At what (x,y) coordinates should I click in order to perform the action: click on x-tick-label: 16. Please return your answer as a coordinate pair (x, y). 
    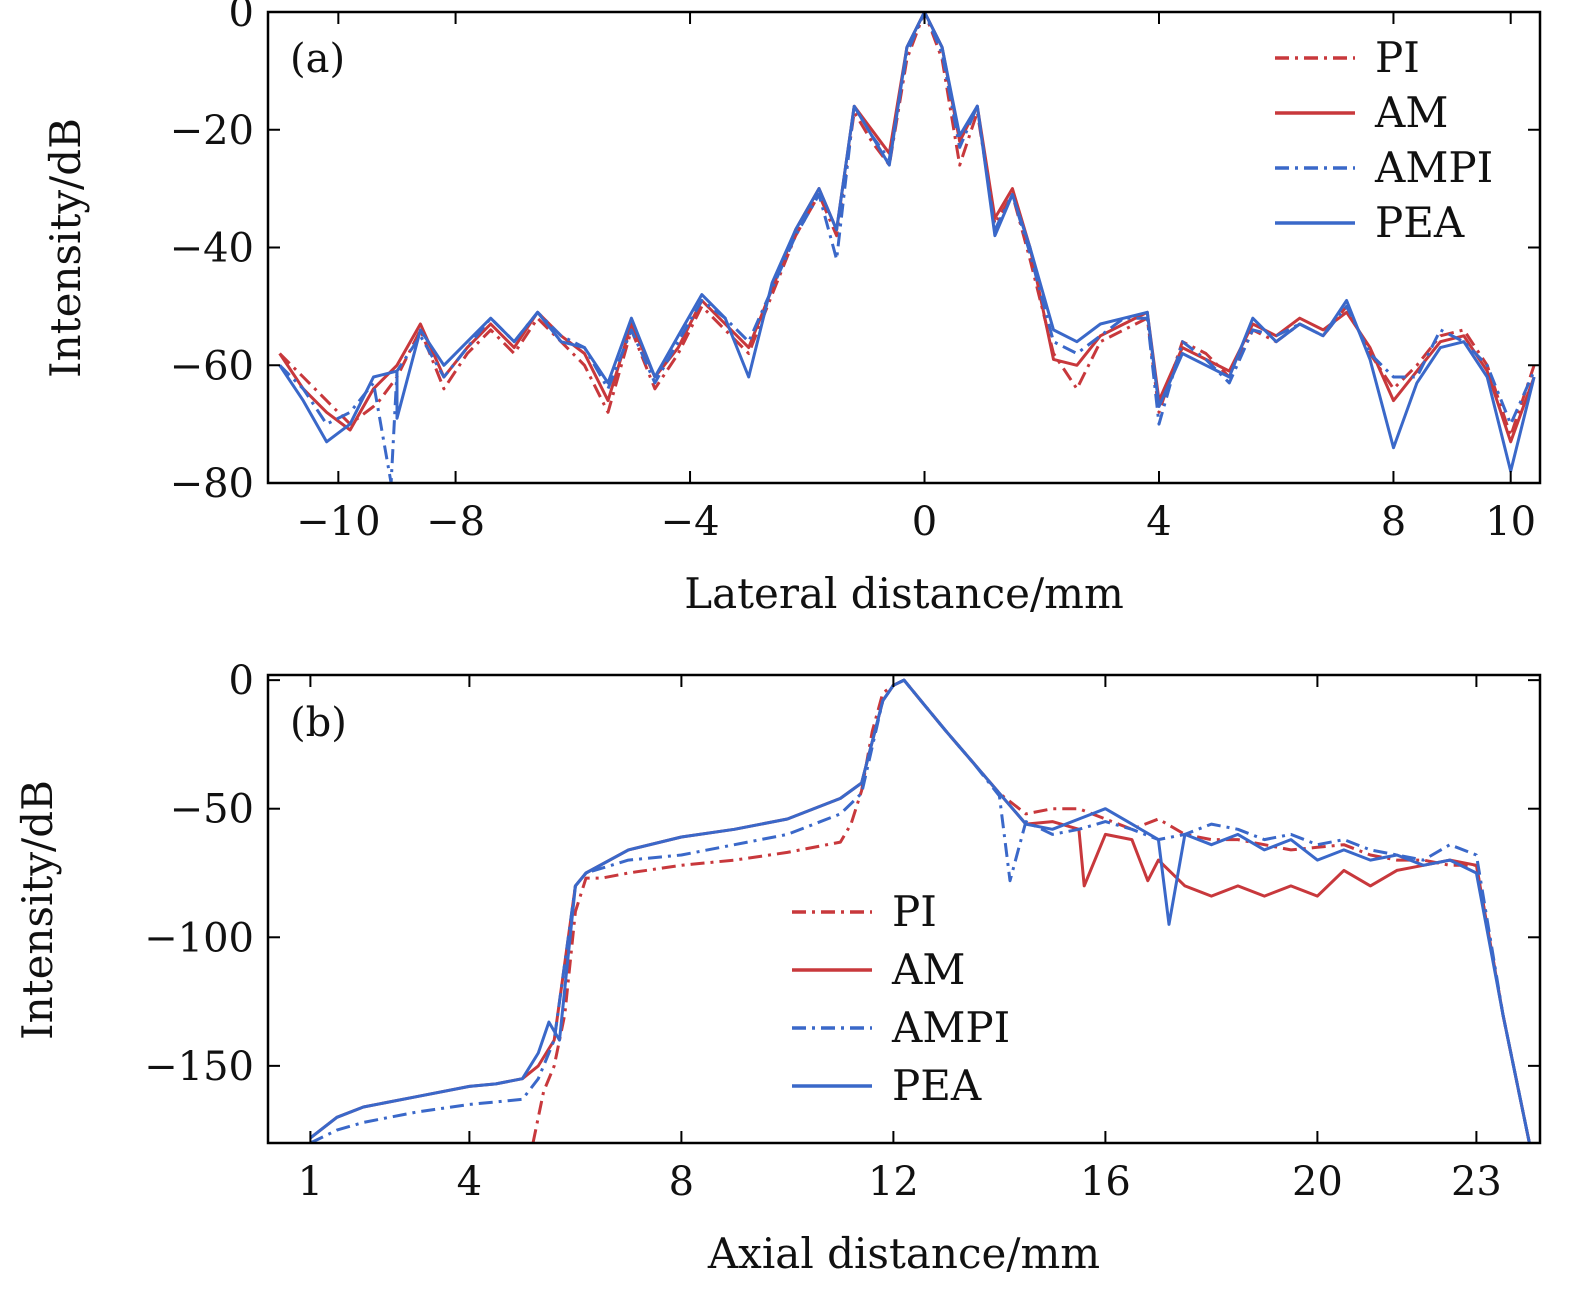
    Looking at the image, I should click on (1105, 1182).